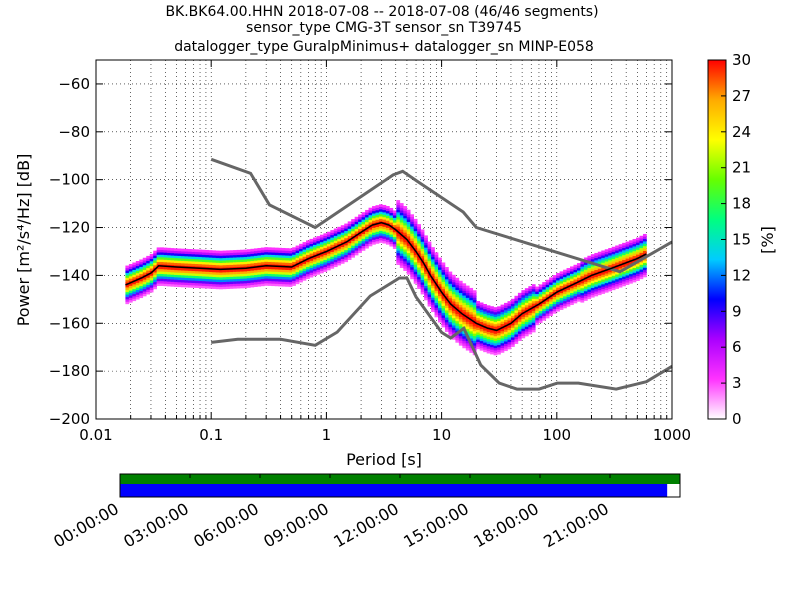 Image resolution: width=800 pixels, height=604 pixels. I want to click on y-tick-label: −160, so click(69, 323).